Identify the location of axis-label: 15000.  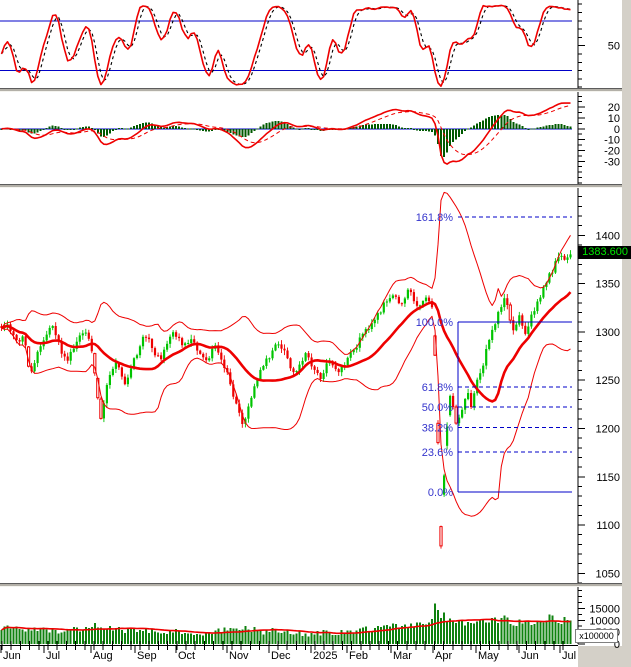
(604, 609).